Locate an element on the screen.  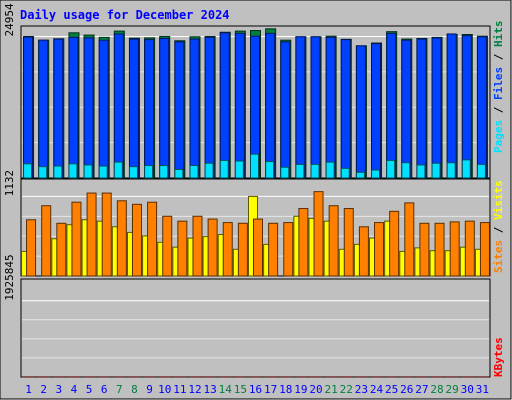
day-label-20: 20 is located at coordinates (315, 389).